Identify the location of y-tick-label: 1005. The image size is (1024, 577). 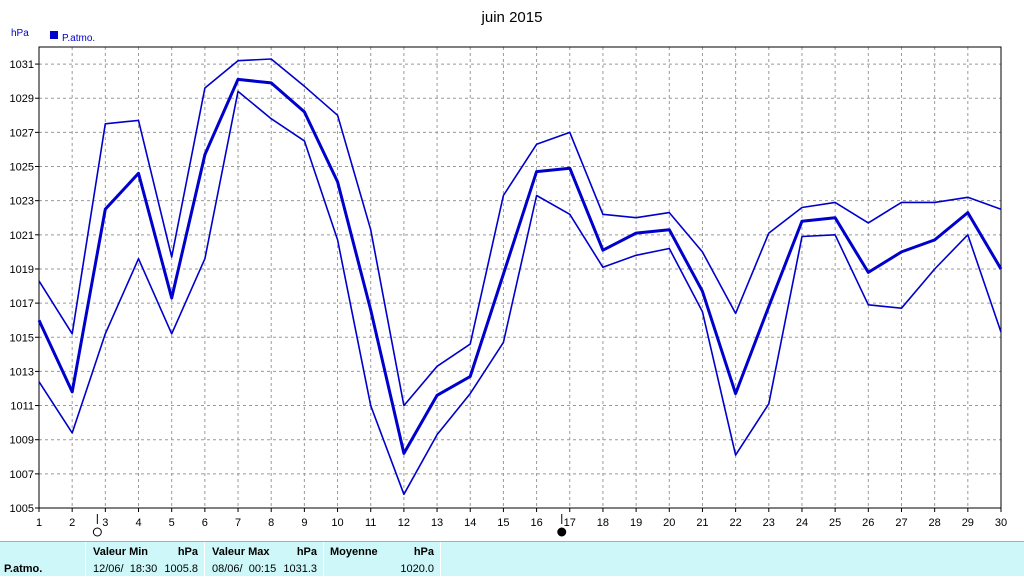
(22, 509).